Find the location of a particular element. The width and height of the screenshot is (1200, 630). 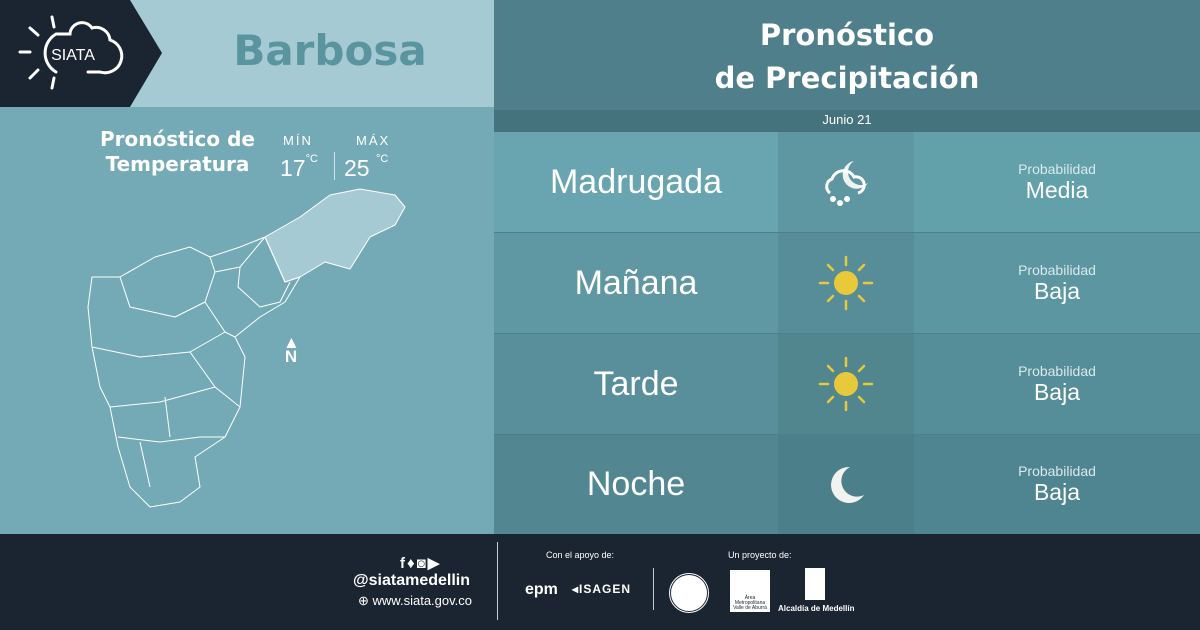

alcaldia-label: Alcaldía de Medellín is located at coordinates (816, 608).